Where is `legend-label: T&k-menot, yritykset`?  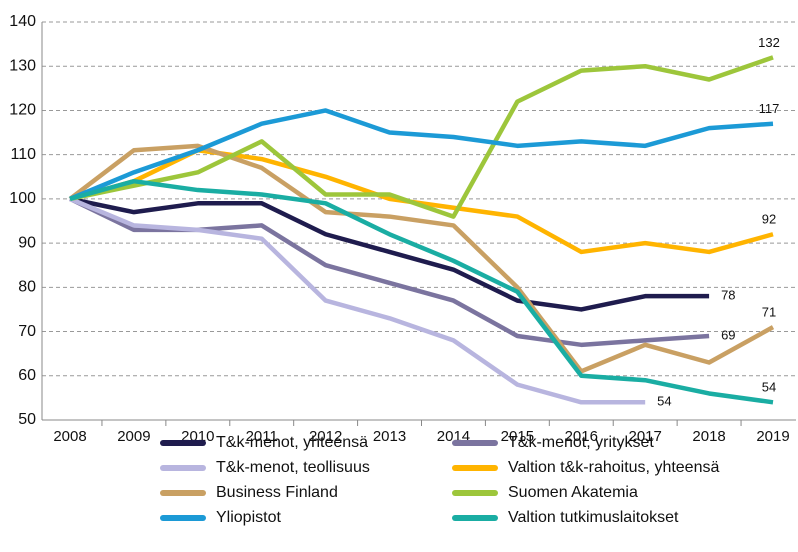
legend-label: T&k-menot, yritykset is located at coordinates (581, 442).